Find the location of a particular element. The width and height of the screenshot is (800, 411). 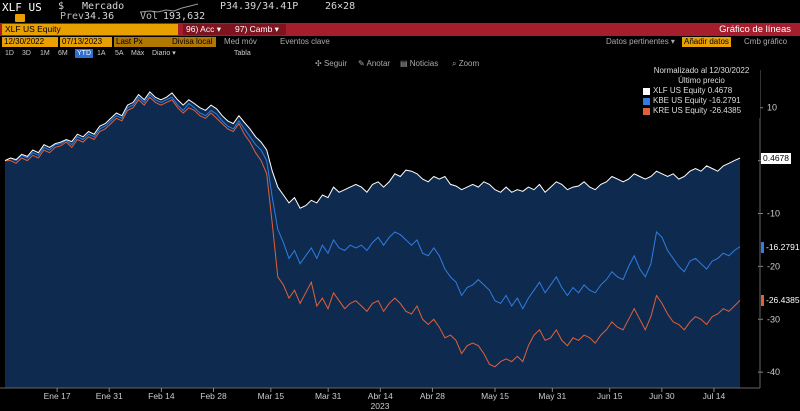

legend-swatch-kbe is located at coordinates (646, 101).